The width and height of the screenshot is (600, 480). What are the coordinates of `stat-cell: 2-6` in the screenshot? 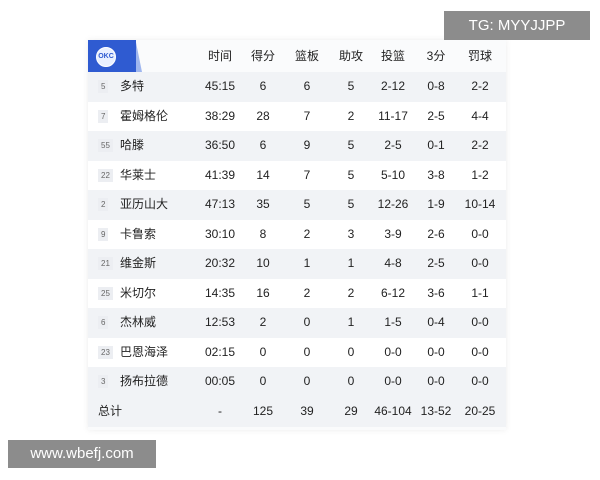 It's located at (436, 233).